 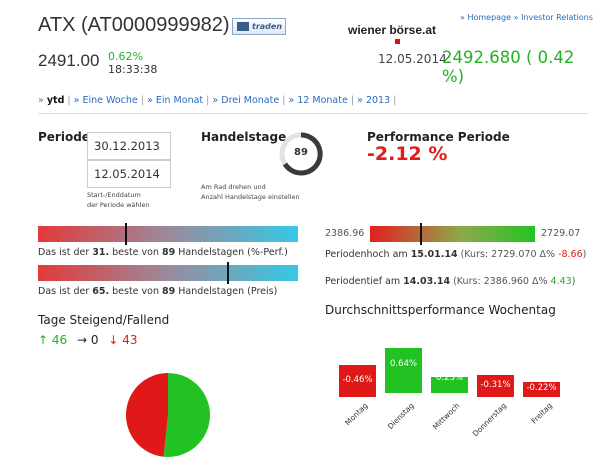 What do you see at coordinates (168, 234) in the screenshot?
I see `rank-perf-bar` at bounding box center [168, 234].